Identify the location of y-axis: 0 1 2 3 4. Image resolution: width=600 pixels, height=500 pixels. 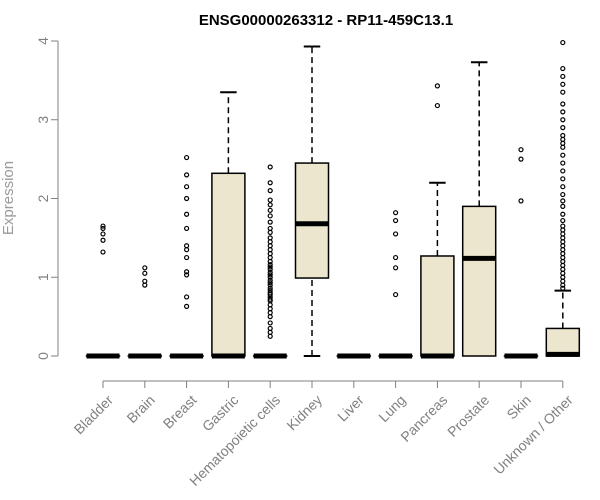
(47, 198).